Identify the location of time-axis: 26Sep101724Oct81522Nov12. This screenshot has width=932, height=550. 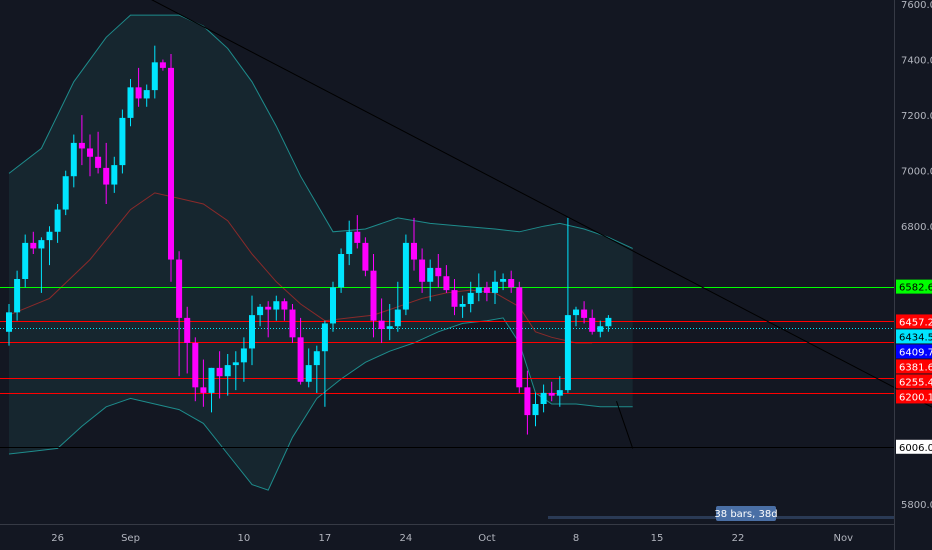
(491, 538).